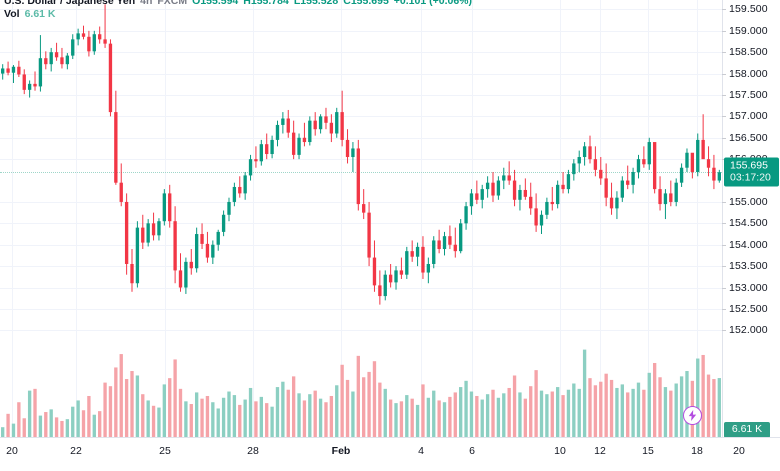 The width and height of the screenshot is (780, 471). I want to click on time-tick-label: 4, so click(421, 451).